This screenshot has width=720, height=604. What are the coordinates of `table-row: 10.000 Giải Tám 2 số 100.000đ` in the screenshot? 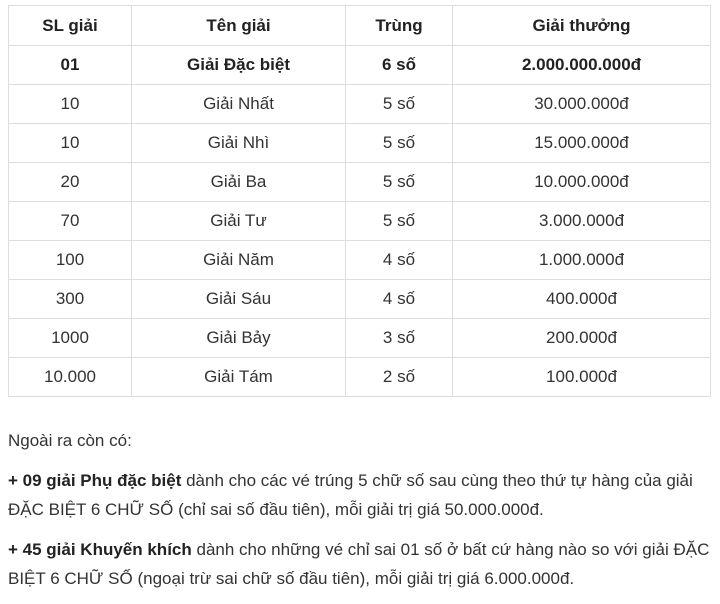 It's located at (359, 377).